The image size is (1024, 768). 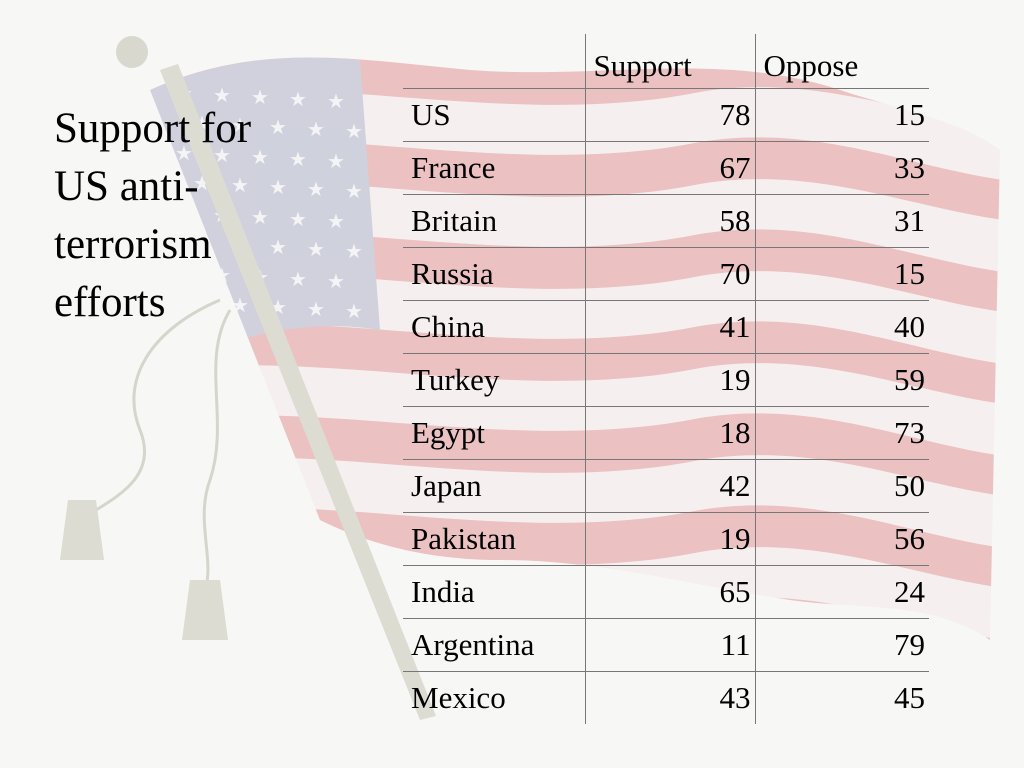 I want to click on tassel-right, so click(x=205, y=610).